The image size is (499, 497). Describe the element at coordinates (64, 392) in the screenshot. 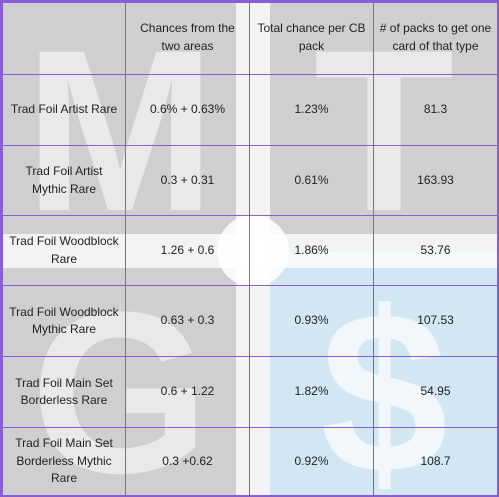

I see `row-card-type: Trad Foil Main Set Borderless Rare` at that location.